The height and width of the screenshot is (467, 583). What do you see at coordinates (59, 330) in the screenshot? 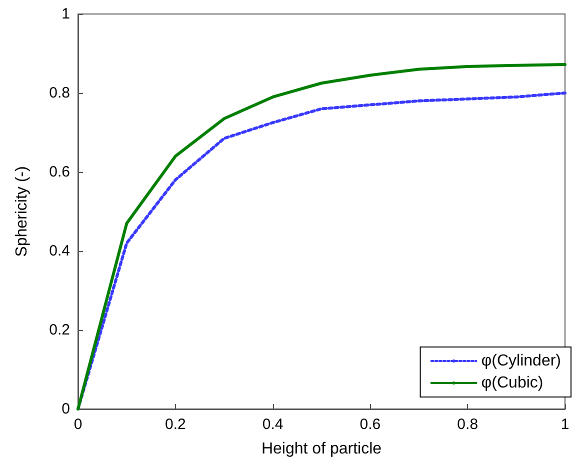
I see `y-tick-label: 0.2` at bounding box center [59, 330].